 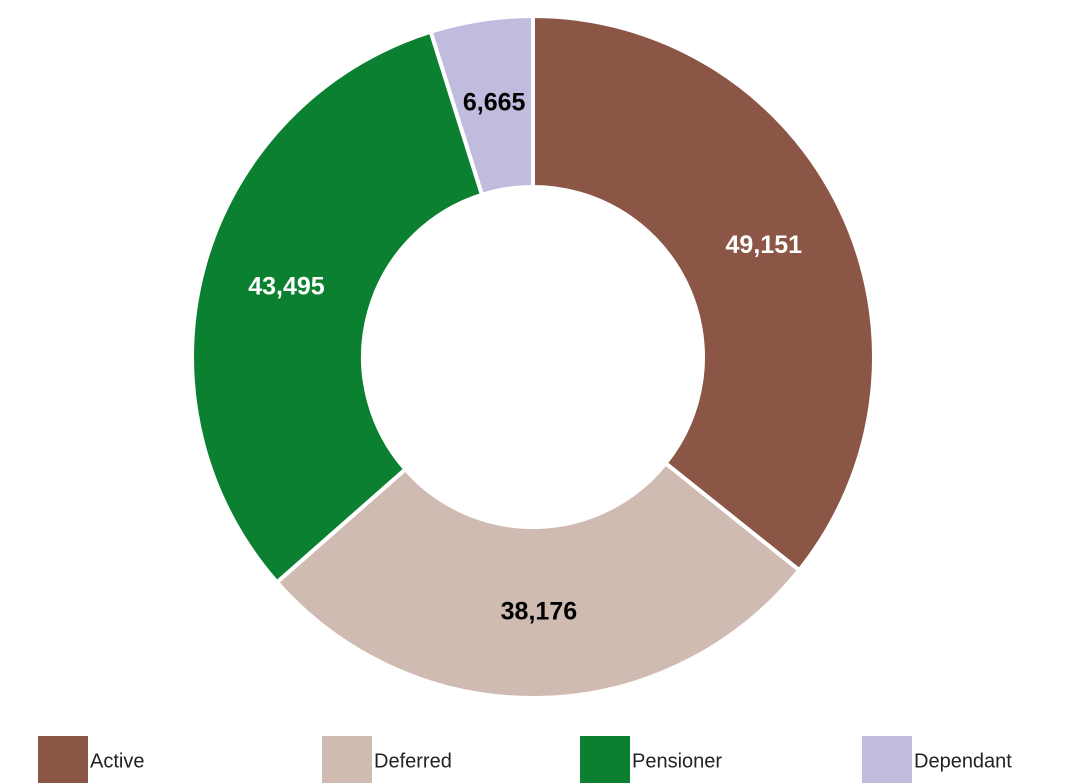 I want to click on legend-label: Dependant, so click(x=963, y=761).